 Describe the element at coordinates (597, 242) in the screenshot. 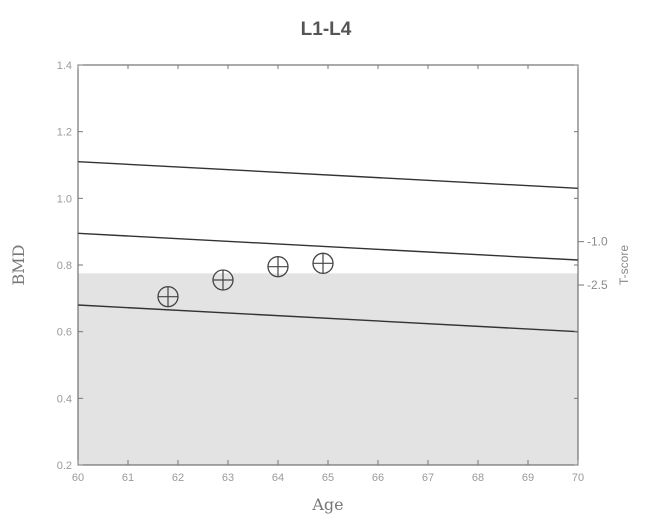

I see `t-score-tick-label: -1.0` at that location.